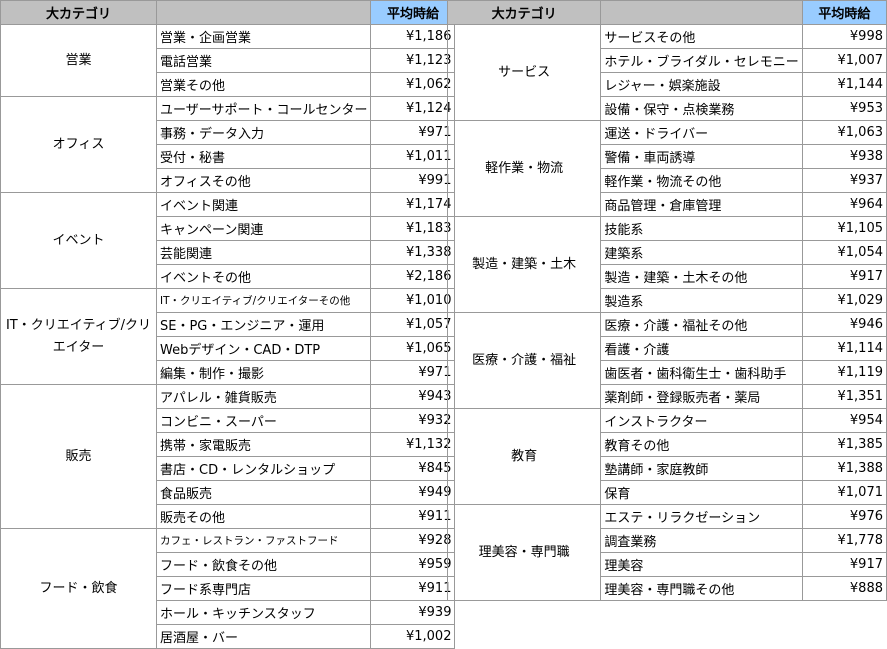 This screenshot has height=649, width=887. I want to click on table-row: 書店・CD・レンタルショップ ¥845, so click(228, 468).